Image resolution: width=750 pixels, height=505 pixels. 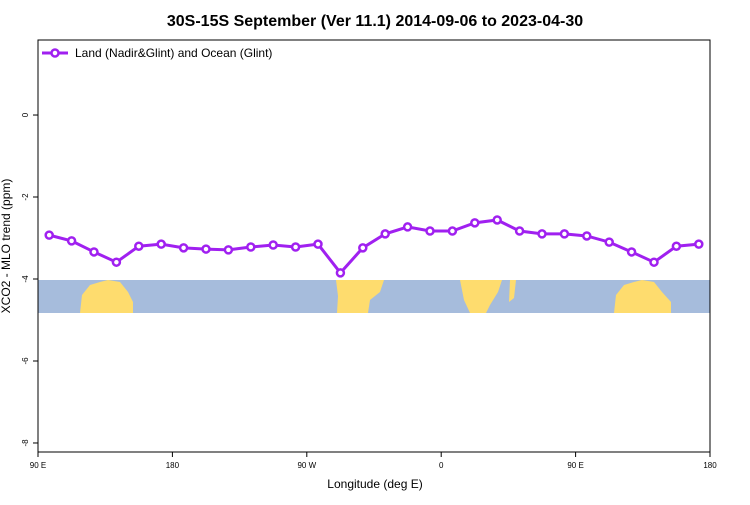 What do you see at coordinates (25, 197) in the screenshot?
I see `y-tick-label: -2` at bounding box center [25, 197].